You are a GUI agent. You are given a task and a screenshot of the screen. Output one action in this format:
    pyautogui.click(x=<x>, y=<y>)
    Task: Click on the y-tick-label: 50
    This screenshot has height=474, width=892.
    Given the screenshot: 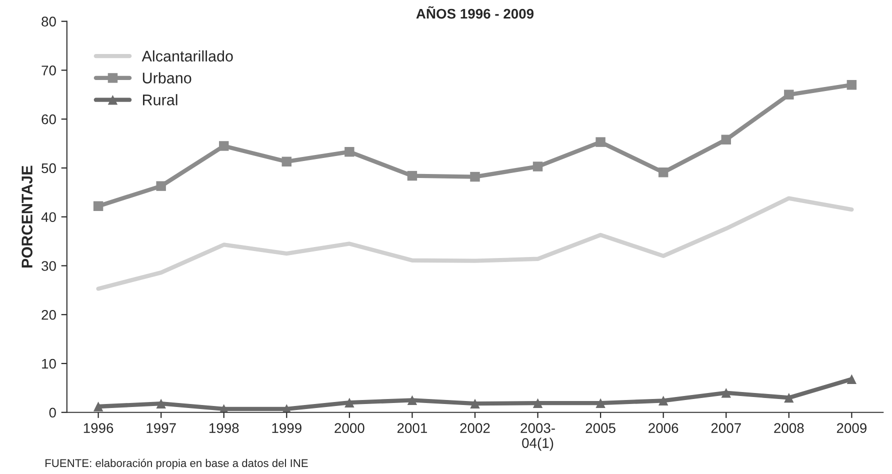 What is the action you would take?
    pyautogui.click(x=49, y=168)
    